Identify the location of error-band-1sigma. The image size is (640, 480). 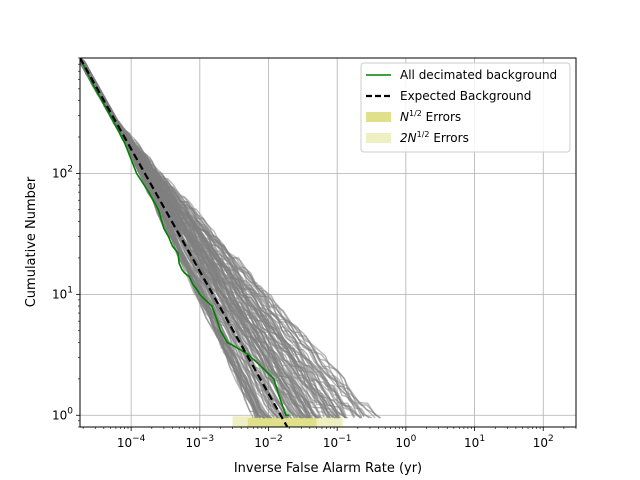
(282, 422).